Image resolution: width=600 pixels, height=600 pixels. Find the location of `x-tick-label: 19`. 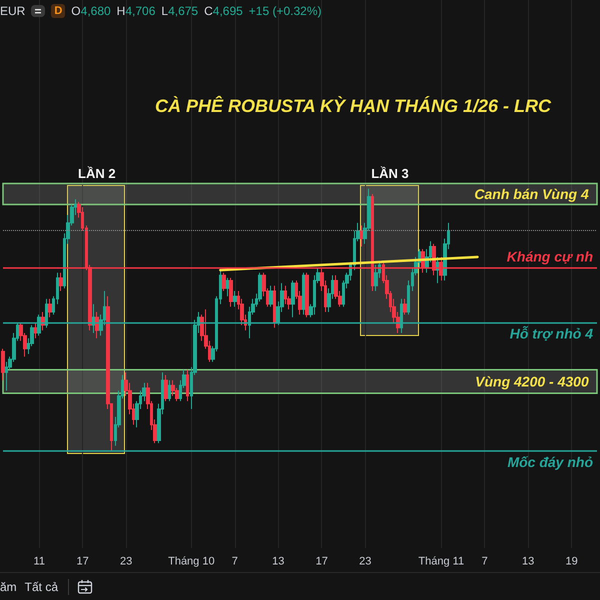

x-tick-label: 19 is located at coordinates (572, 562).